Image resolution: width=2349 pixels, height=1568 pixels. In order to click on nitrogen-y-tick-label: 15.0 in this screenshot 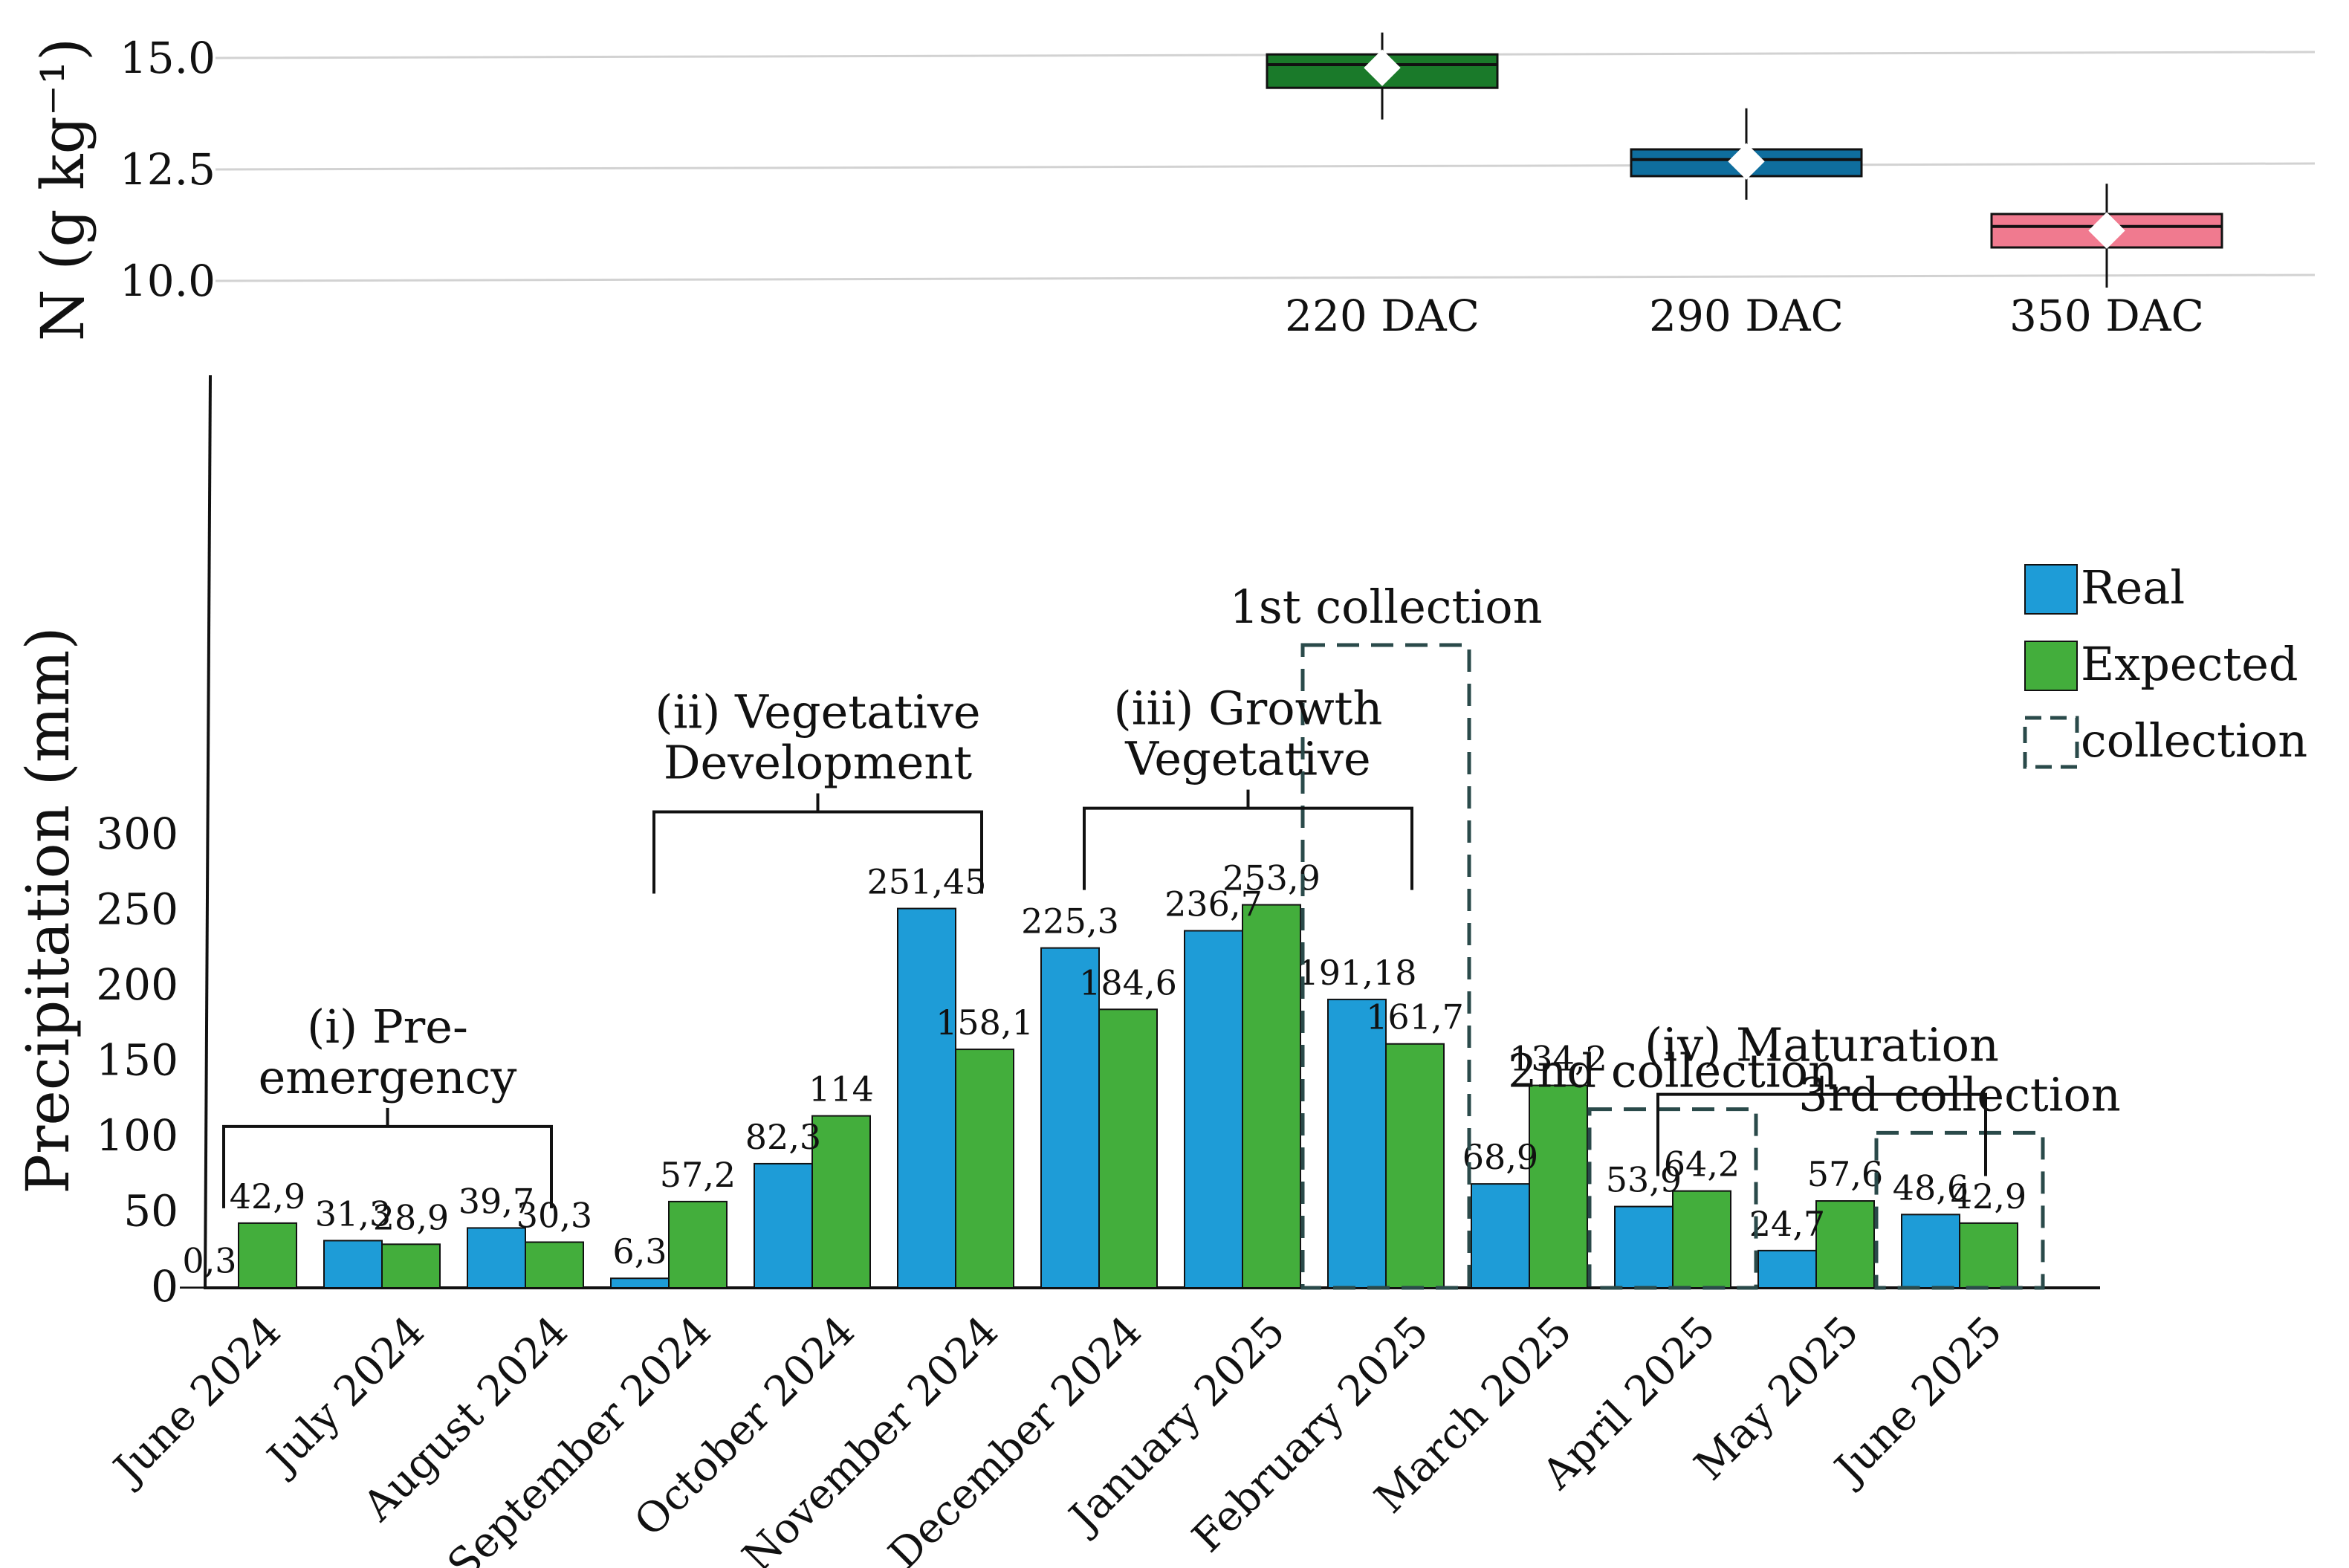, I will do `click(168, 58)`.